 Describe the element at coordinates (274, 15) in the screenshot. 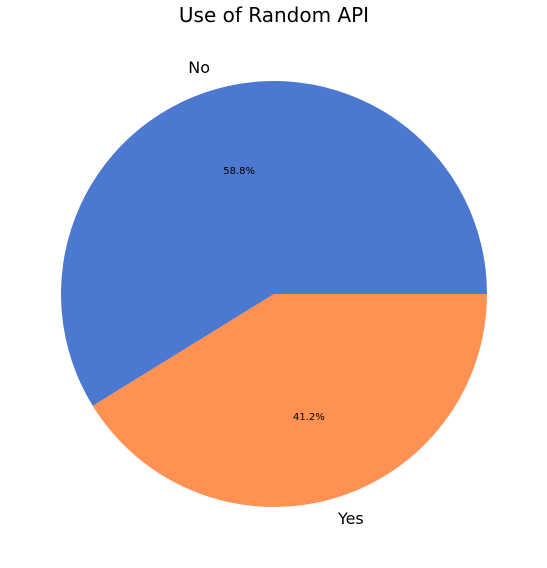

I see `chart-title: Use of Random API` at that location.